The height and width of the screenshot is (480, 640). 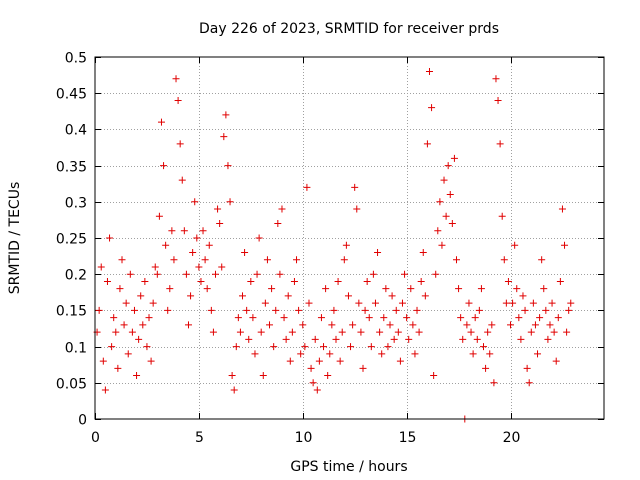 I want to click on y-tick-label: 0.2, so click(x=76, y=276).